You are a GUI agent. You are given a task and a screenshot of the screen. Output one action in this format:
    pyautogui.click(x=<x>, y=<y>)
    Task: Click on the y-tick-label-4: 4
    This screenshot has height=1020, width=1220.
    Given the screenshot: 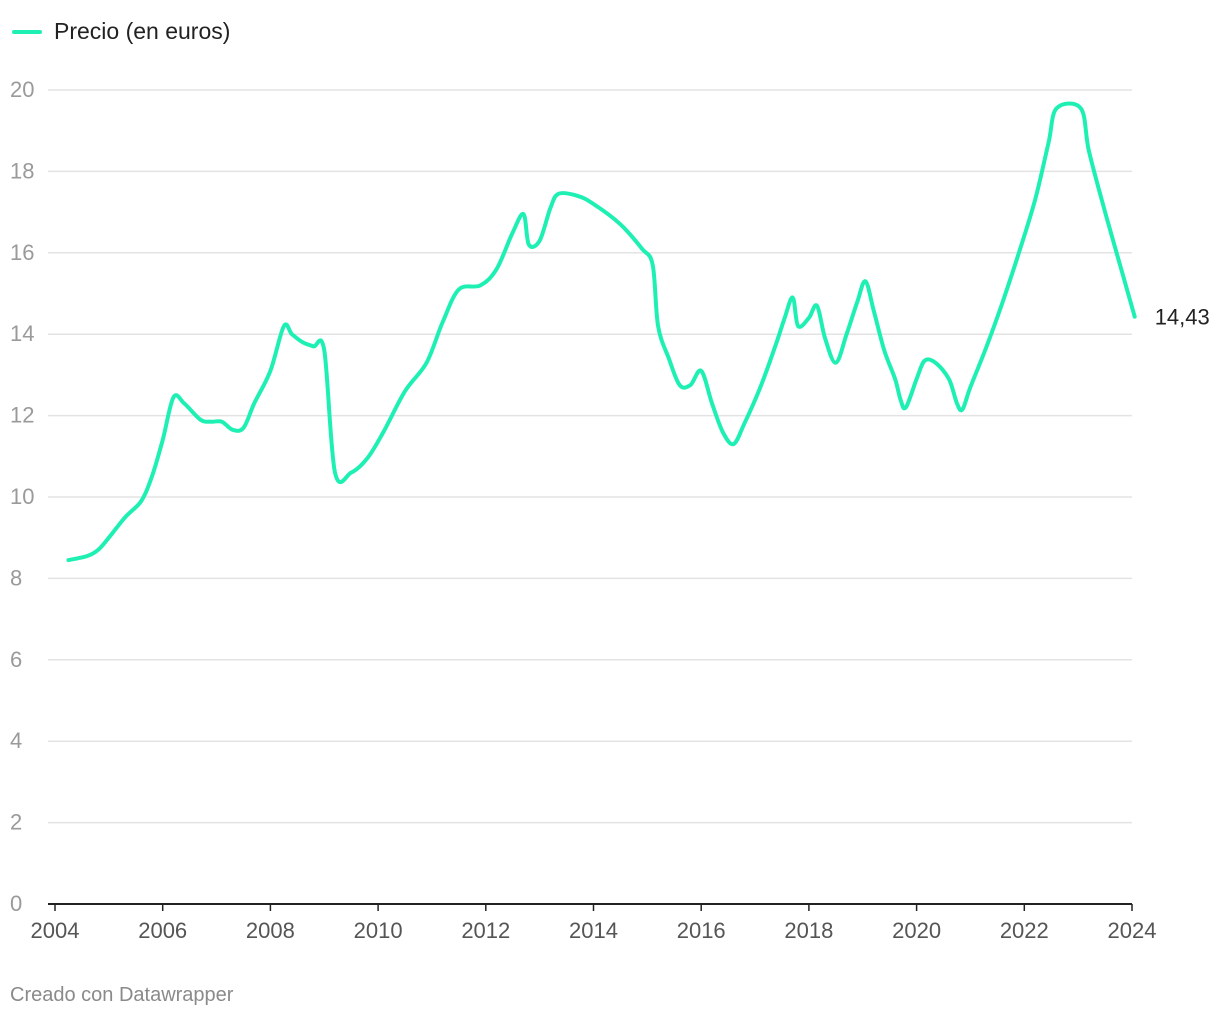 What is the action you would take?
    pyautogui.click(x=16, y=740)
    